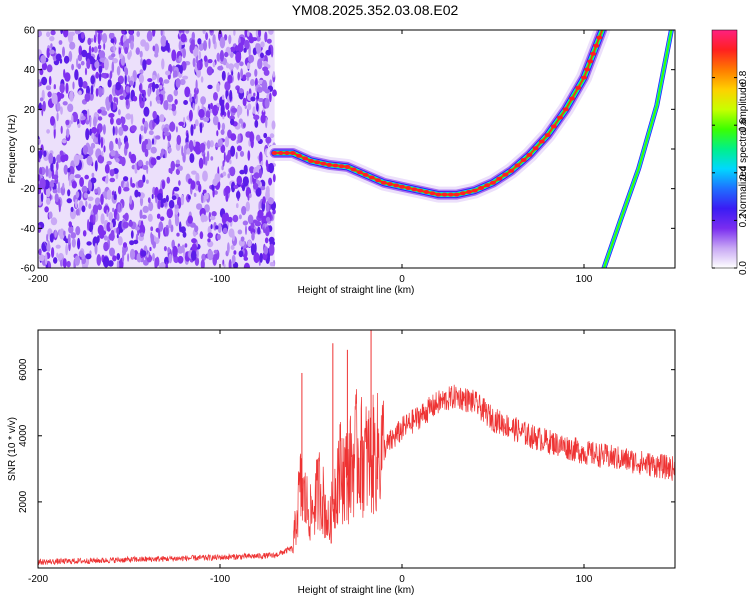 The image size is (750, 600). What do you see at coordinates (402, 279) in the screenshot?
I see `x-tick-label: 0` at bounding box center [402, 279].